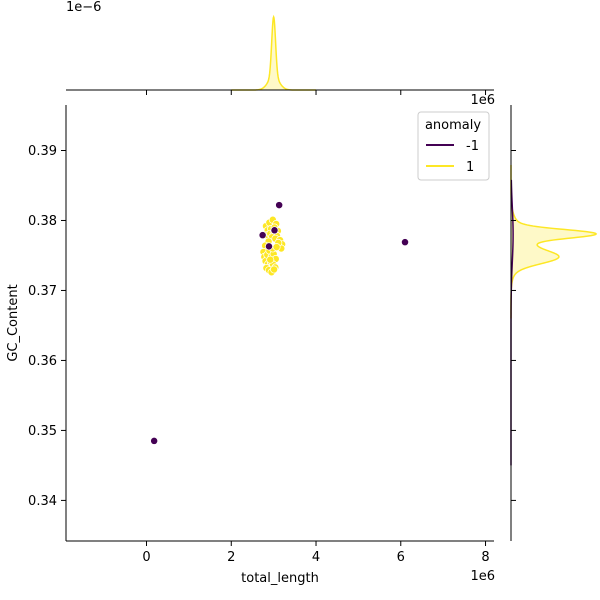  What do you see at coordinates (42, 501) in the screenshot?
I see `y-tick-label: 0.34` at bounding box center [42, 501].